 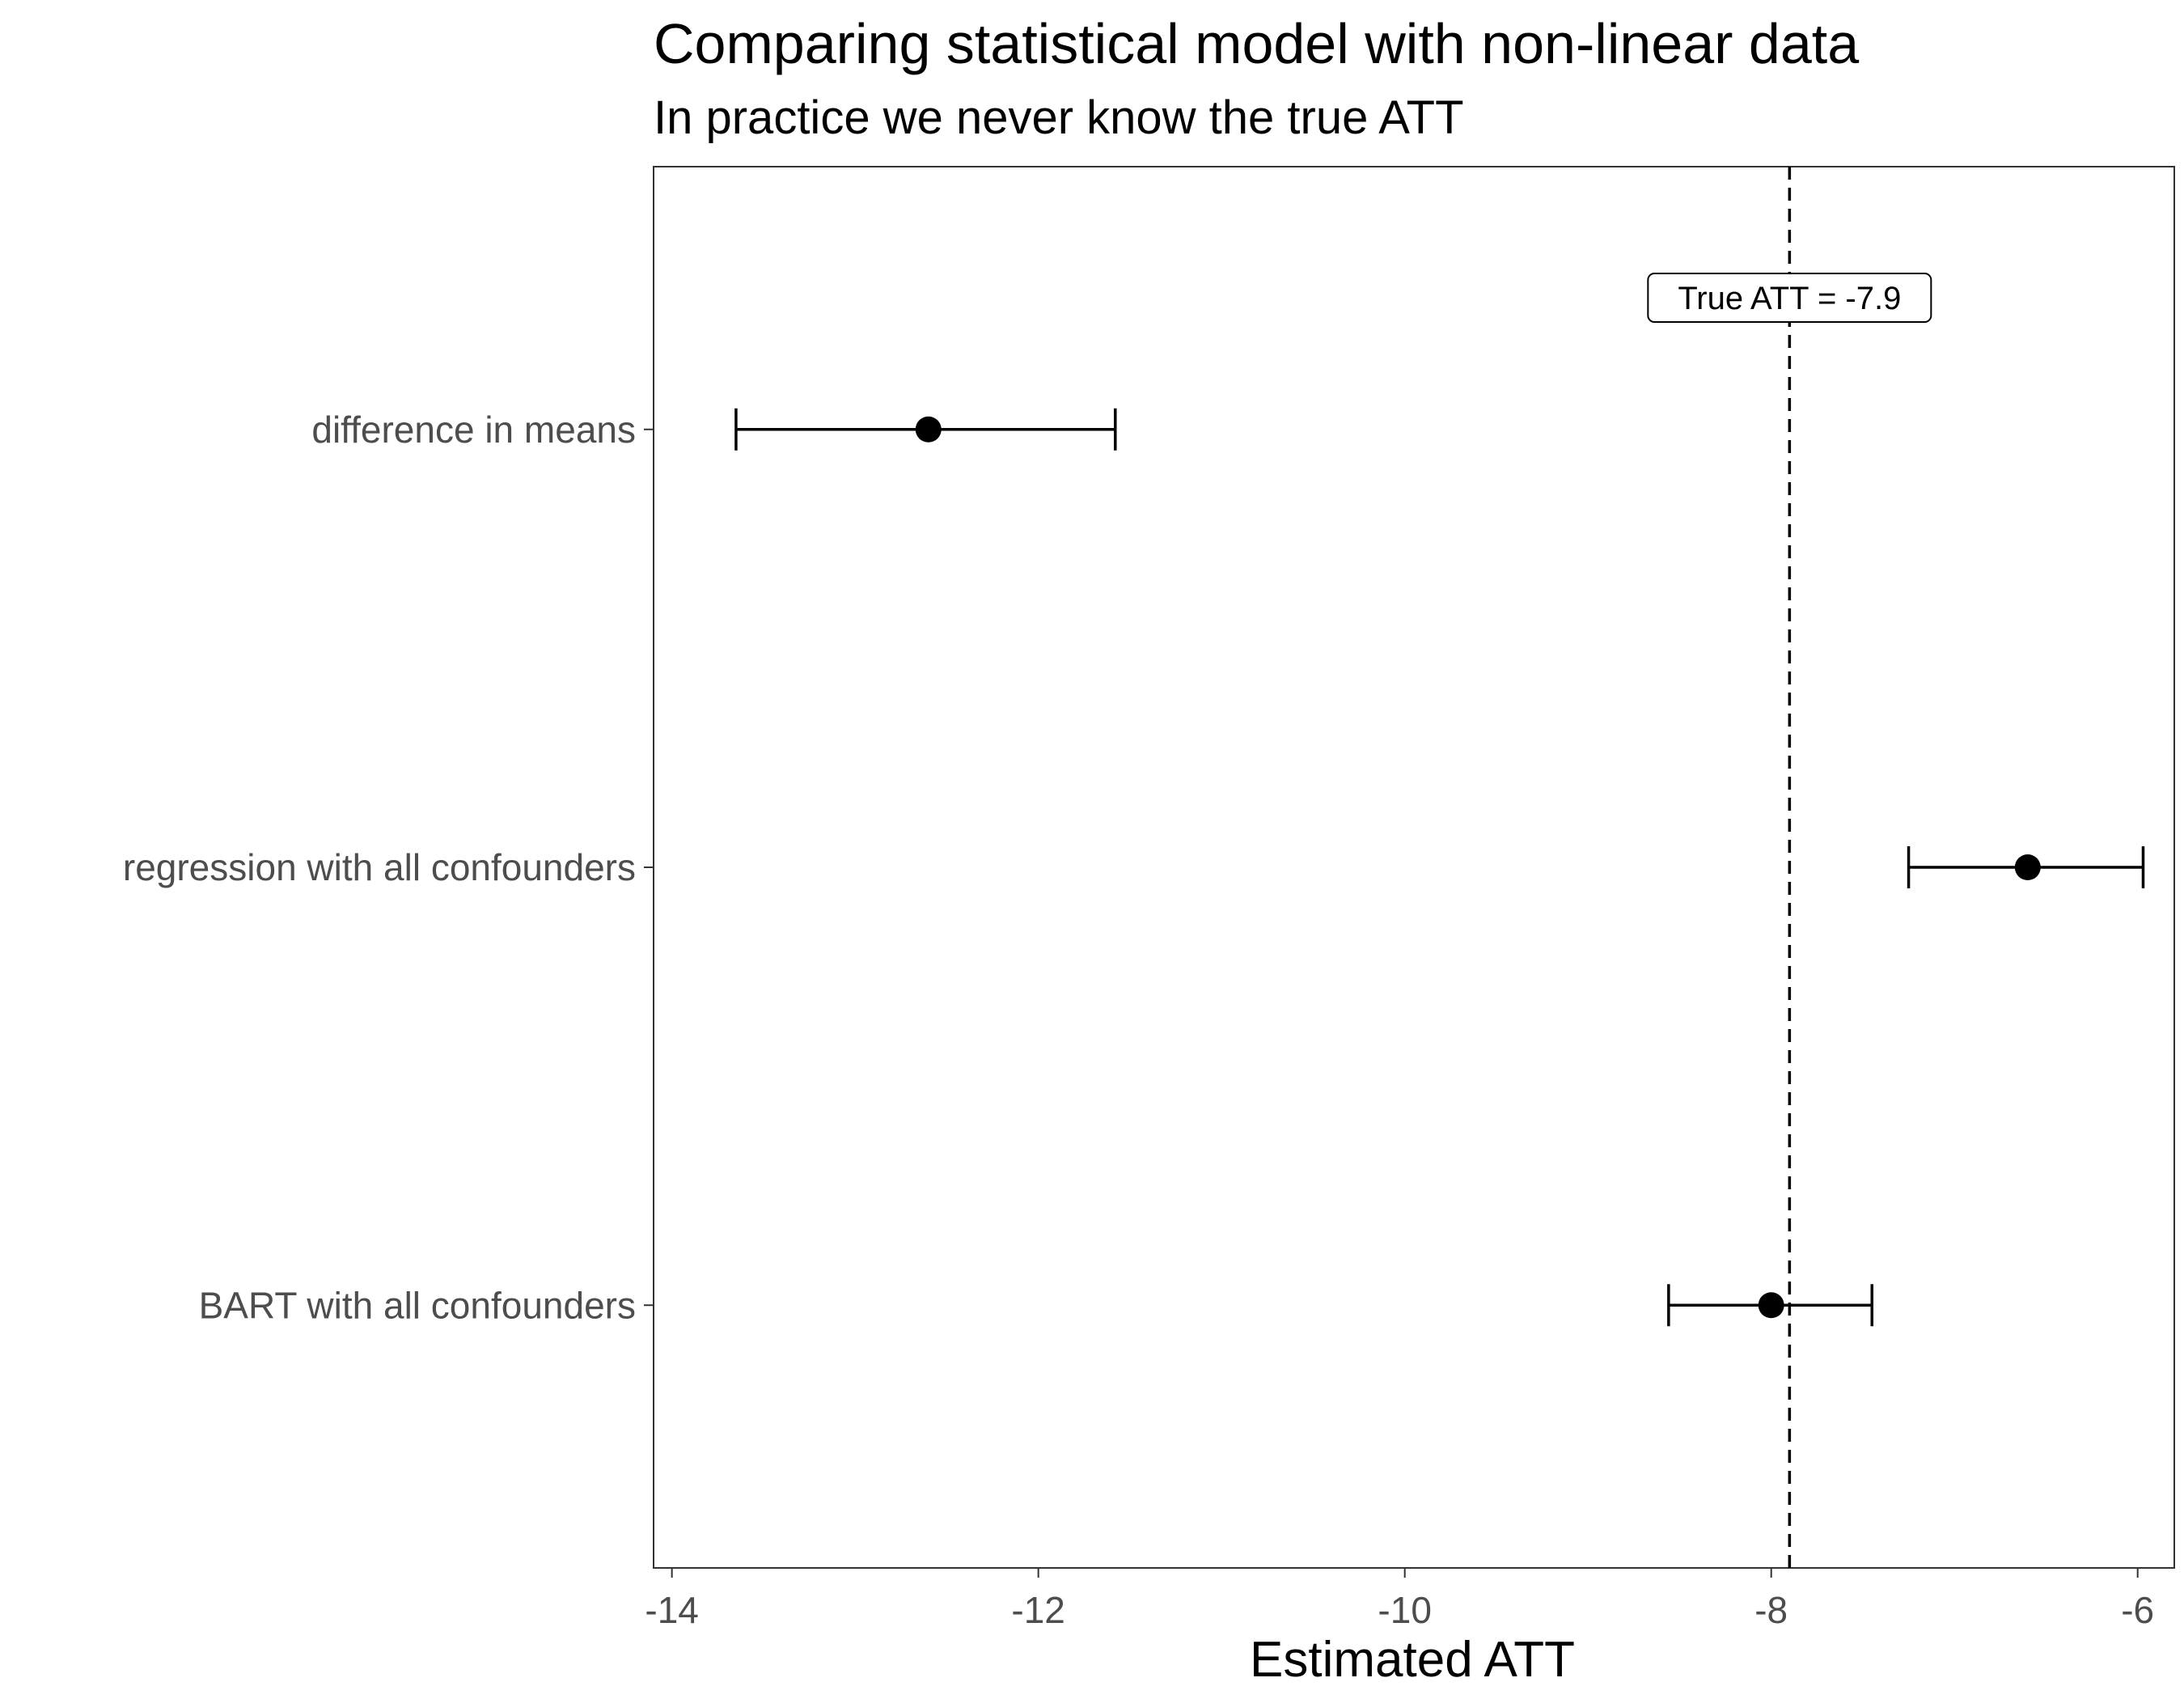 What do you see at coordinates (671, 1610) in the screenshot?
I see `x-tick-label: -14` at bounding box center [671, 1610].